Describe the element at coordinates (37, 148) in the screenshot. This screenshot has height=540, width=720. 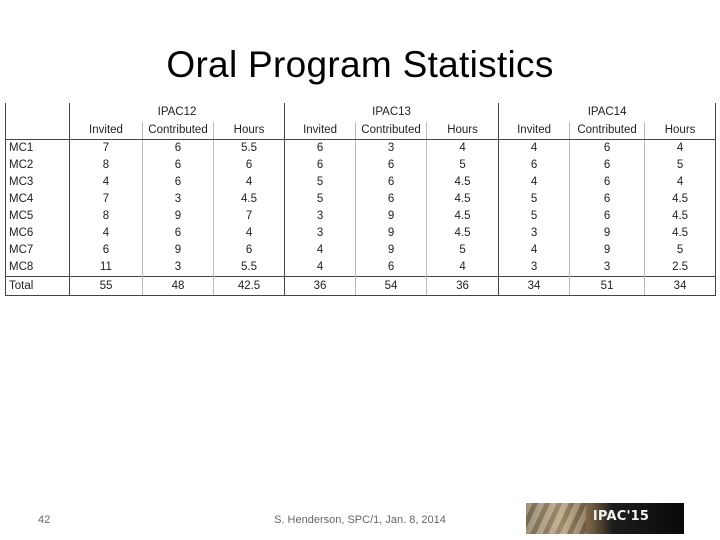
I see `row-label: MC1` at that location.